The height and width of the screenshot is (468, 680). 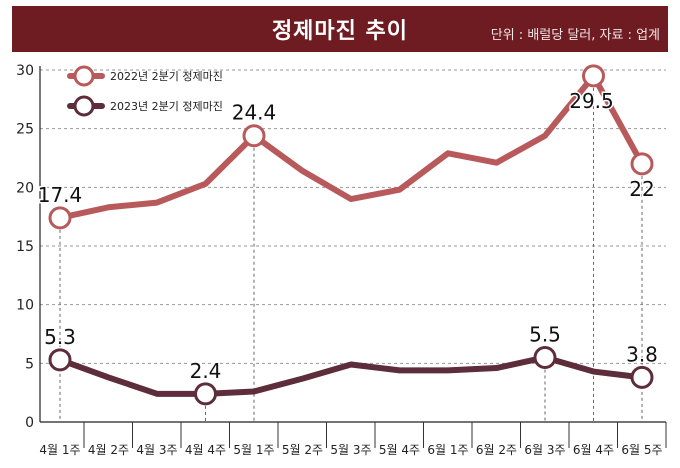 I want to click on y-tick-label: 0, so click(x=29, y=423).